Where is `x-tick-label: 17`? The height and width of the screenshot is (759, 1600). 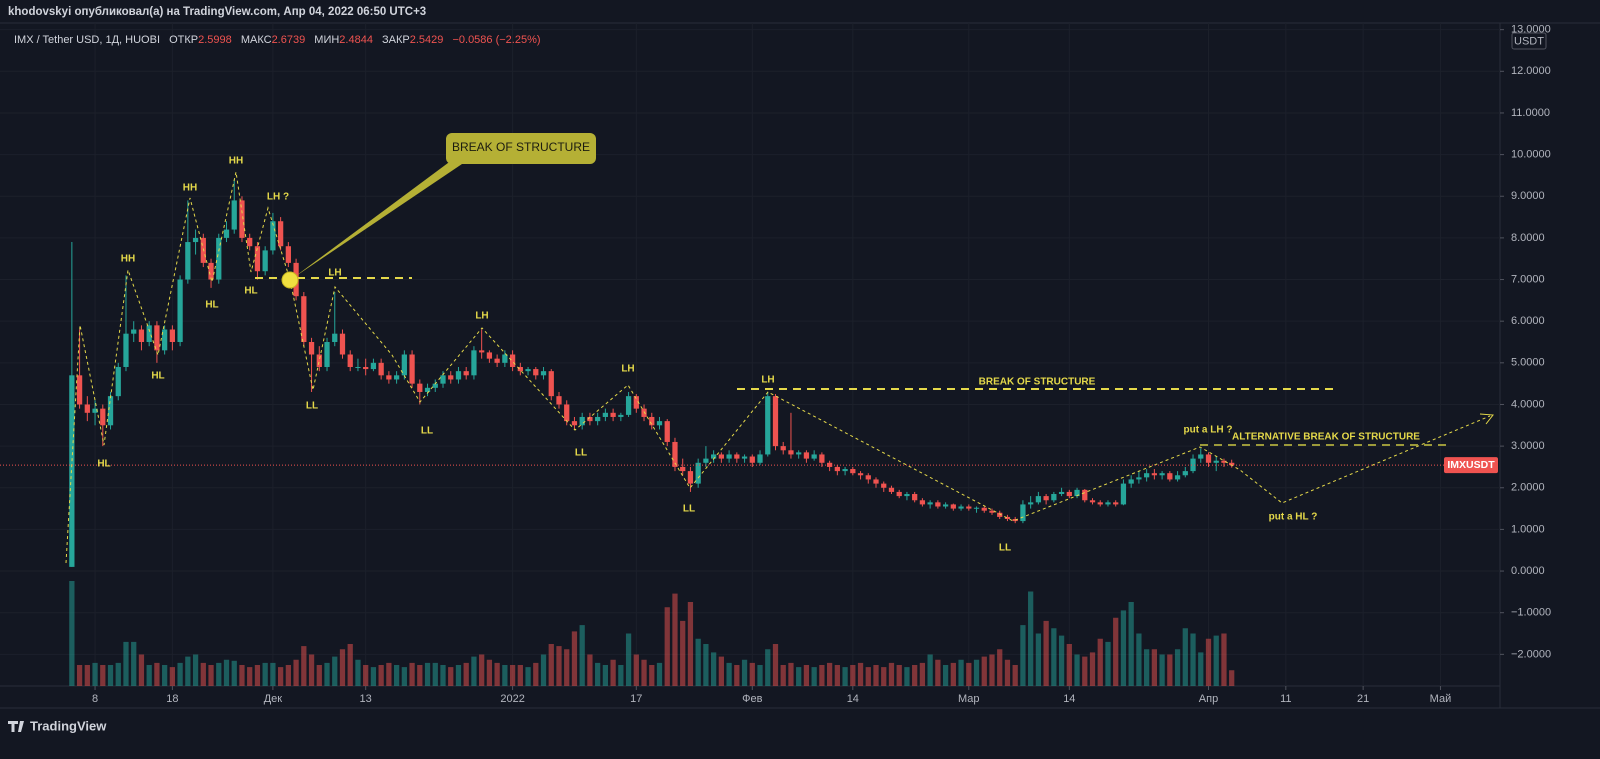
x-tick-label: 17 is located at coordinates (636, 699).